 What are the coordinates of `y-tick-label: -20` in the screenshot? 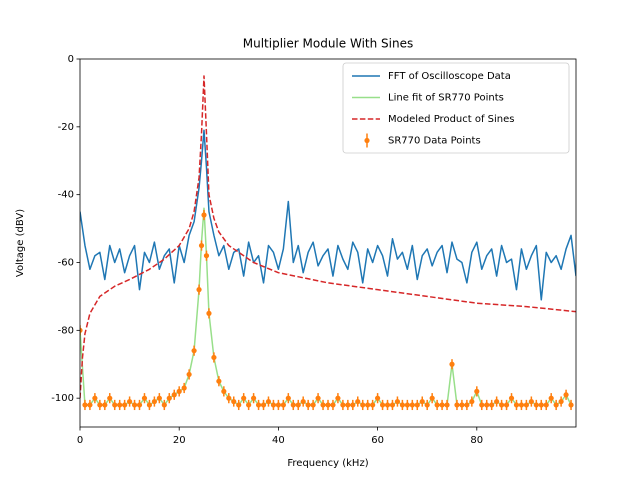 It's located at (66, 127).